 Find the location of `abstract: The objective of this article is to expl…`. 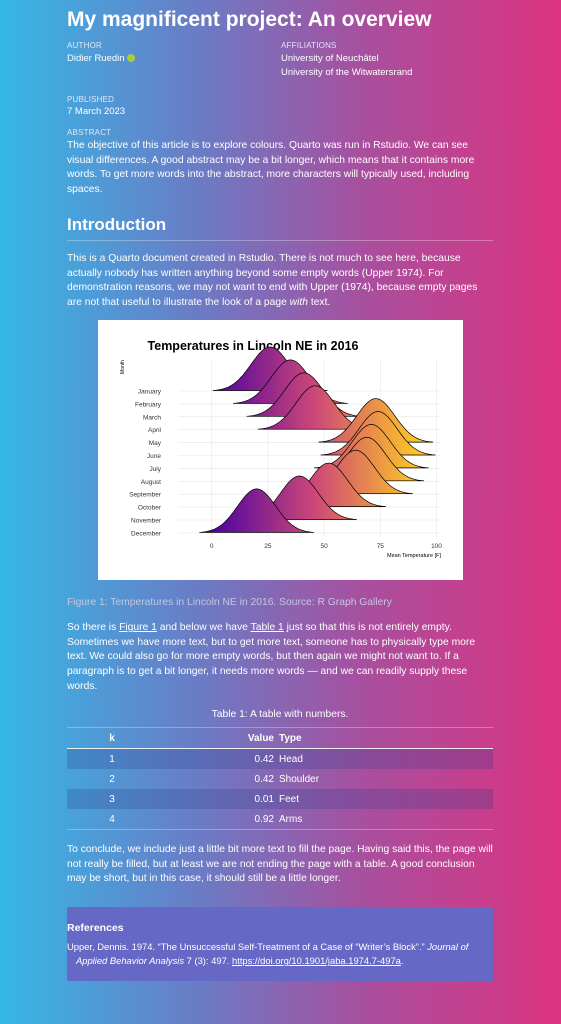

abstract: The objective of this article is to expl… is located at coordinates (271, 168).